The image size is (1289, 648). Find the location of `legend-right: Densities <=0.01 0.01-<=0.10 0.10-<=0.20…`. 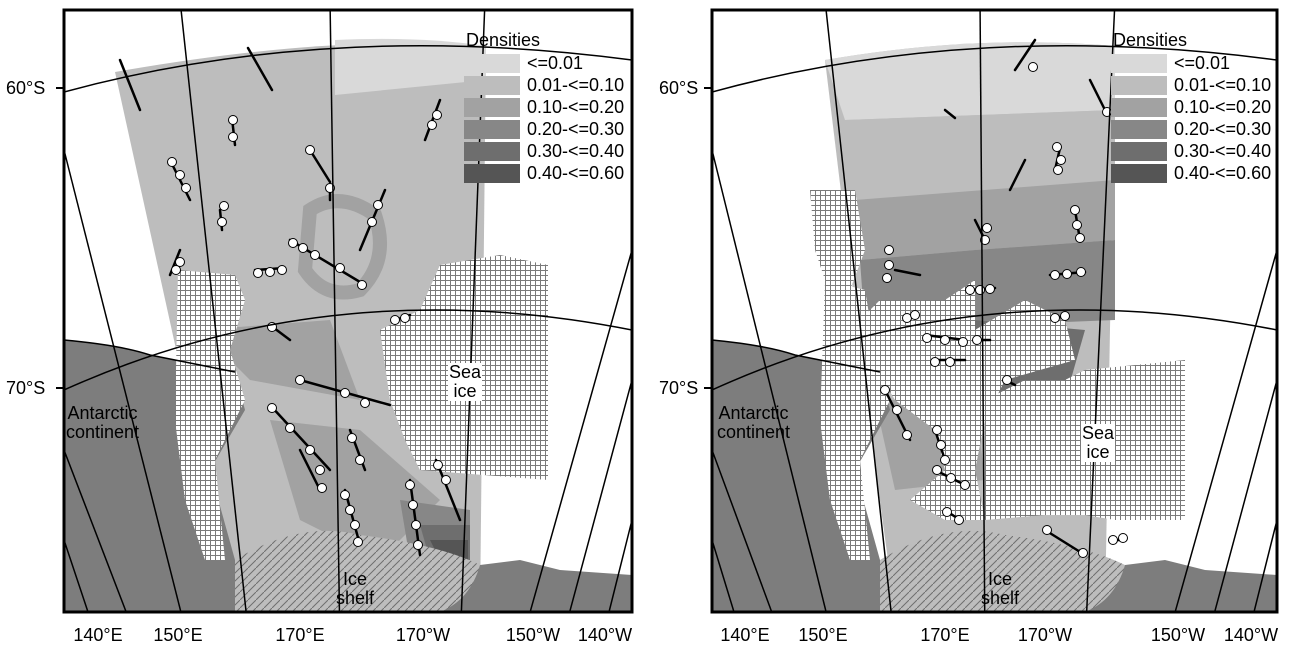

legend-right: Densities <=0.01 0.01-<=0.10 0.10-<=0.20… is located at coordinates (1191, 107).